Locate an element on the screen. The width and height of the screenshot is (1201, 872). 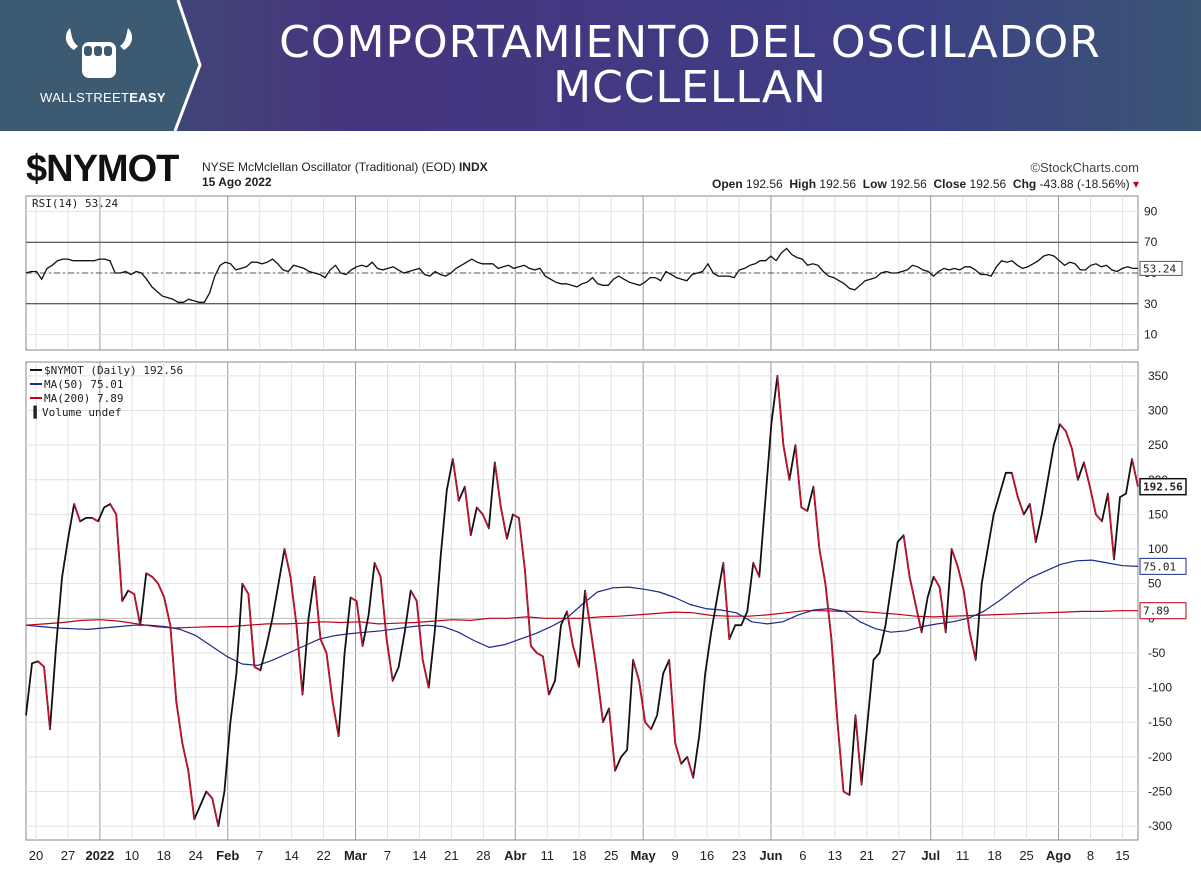
x-tick-label: 22 is located at coordinates (323, 855).